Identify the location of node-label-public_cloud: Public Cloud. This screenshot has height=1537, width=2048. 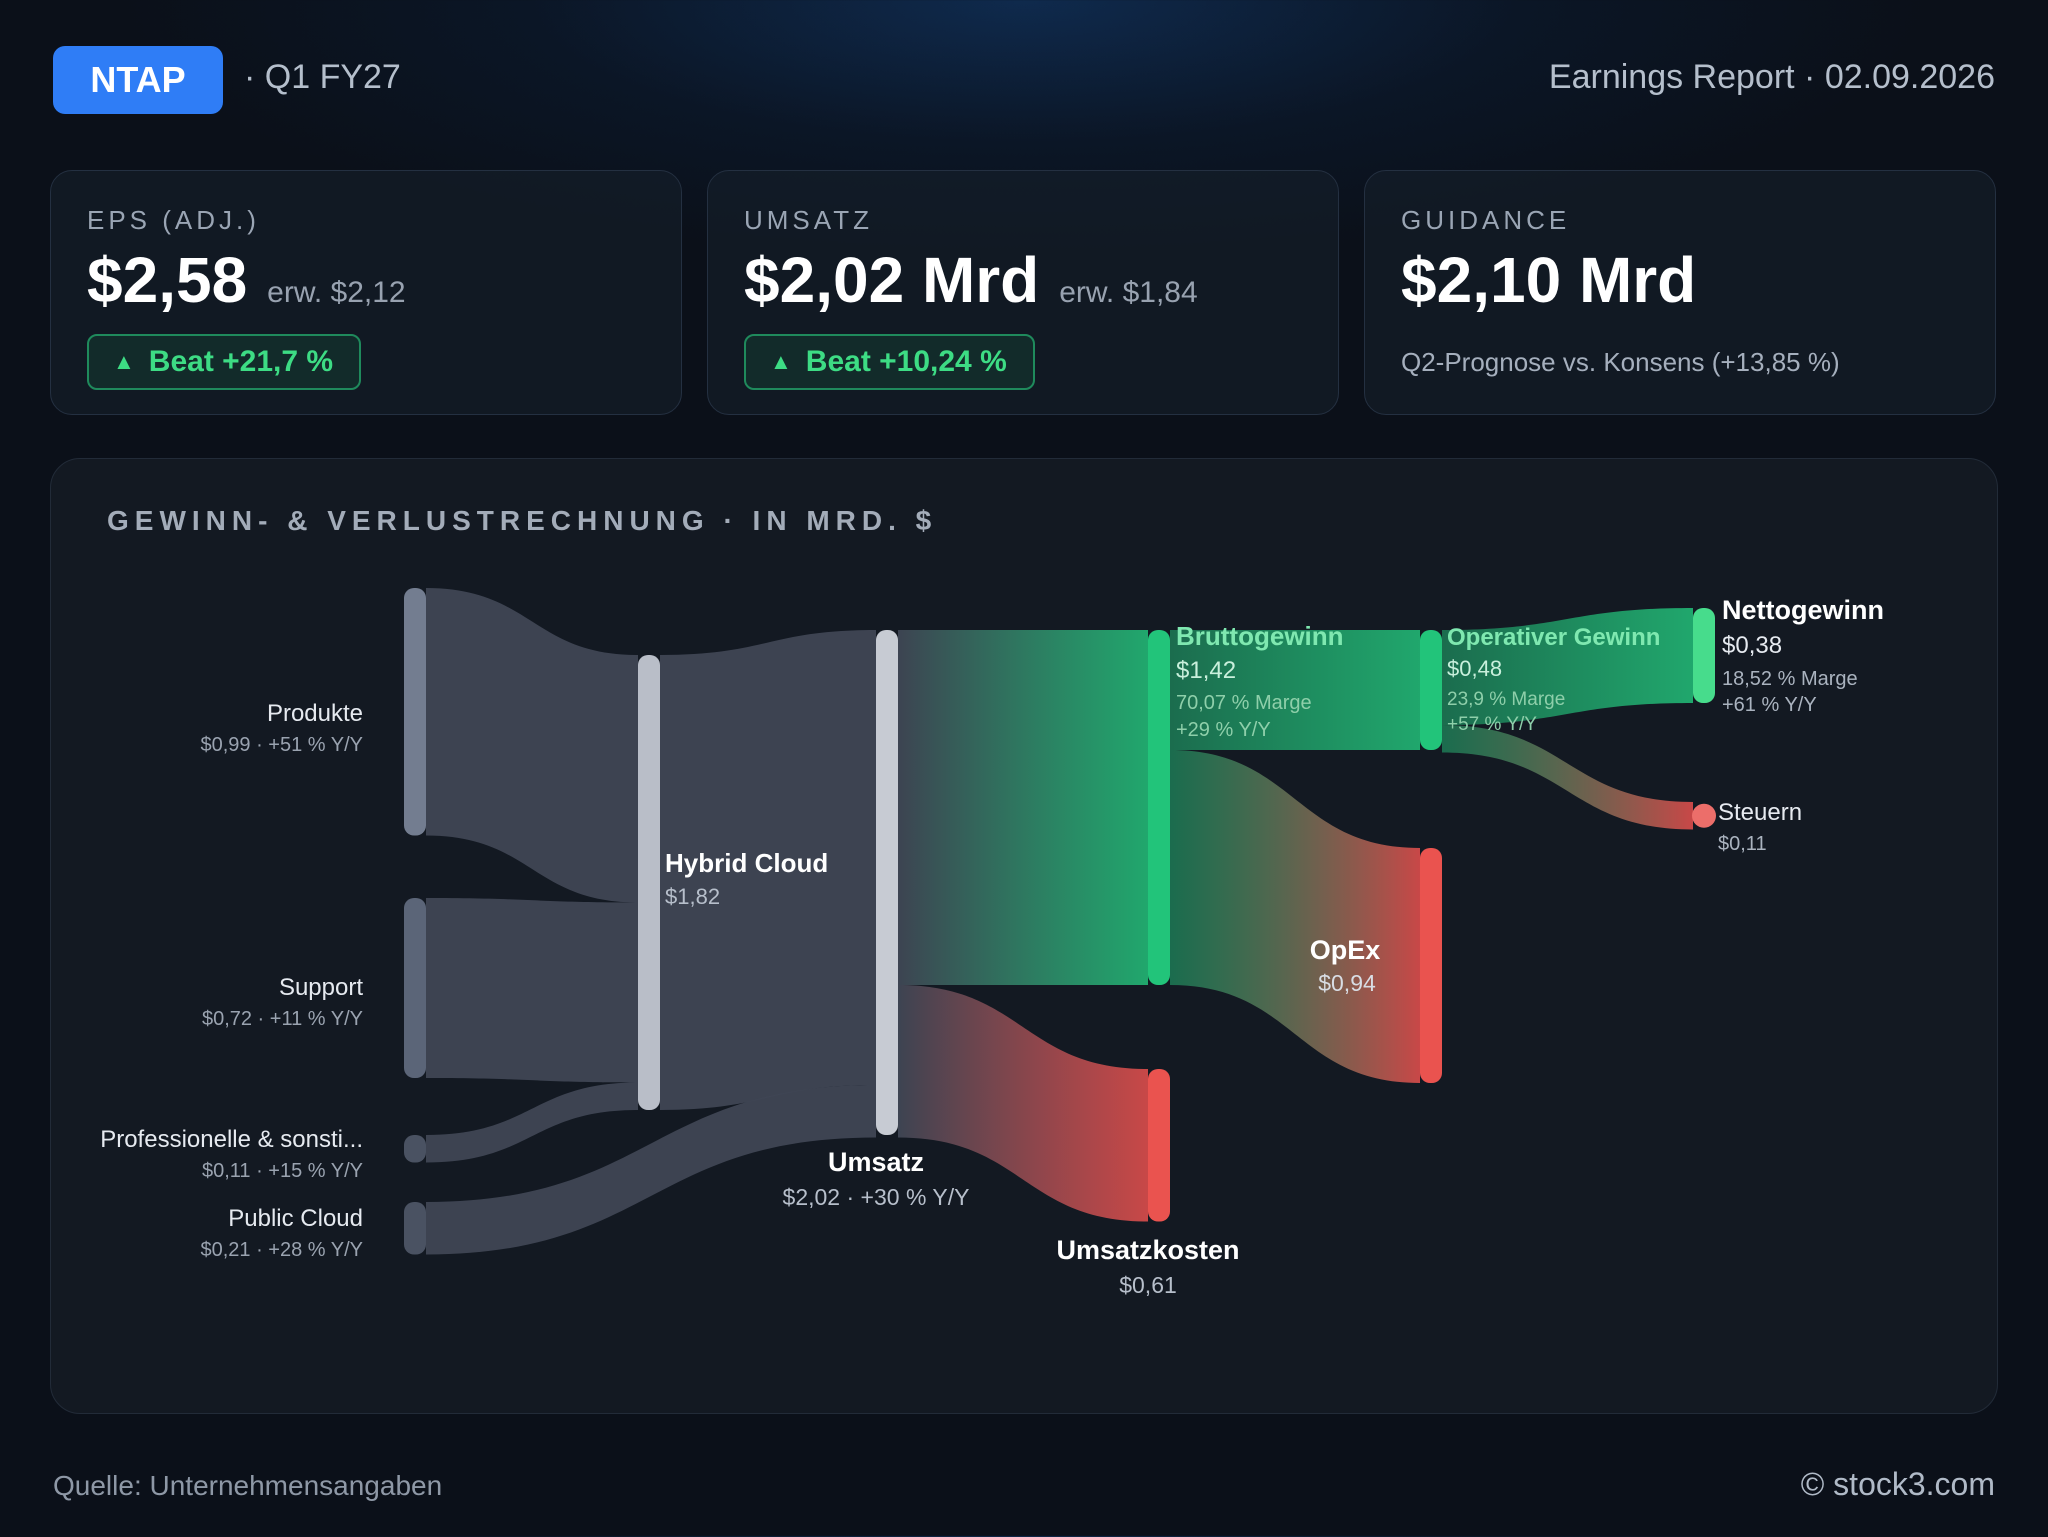
(295, 1218).